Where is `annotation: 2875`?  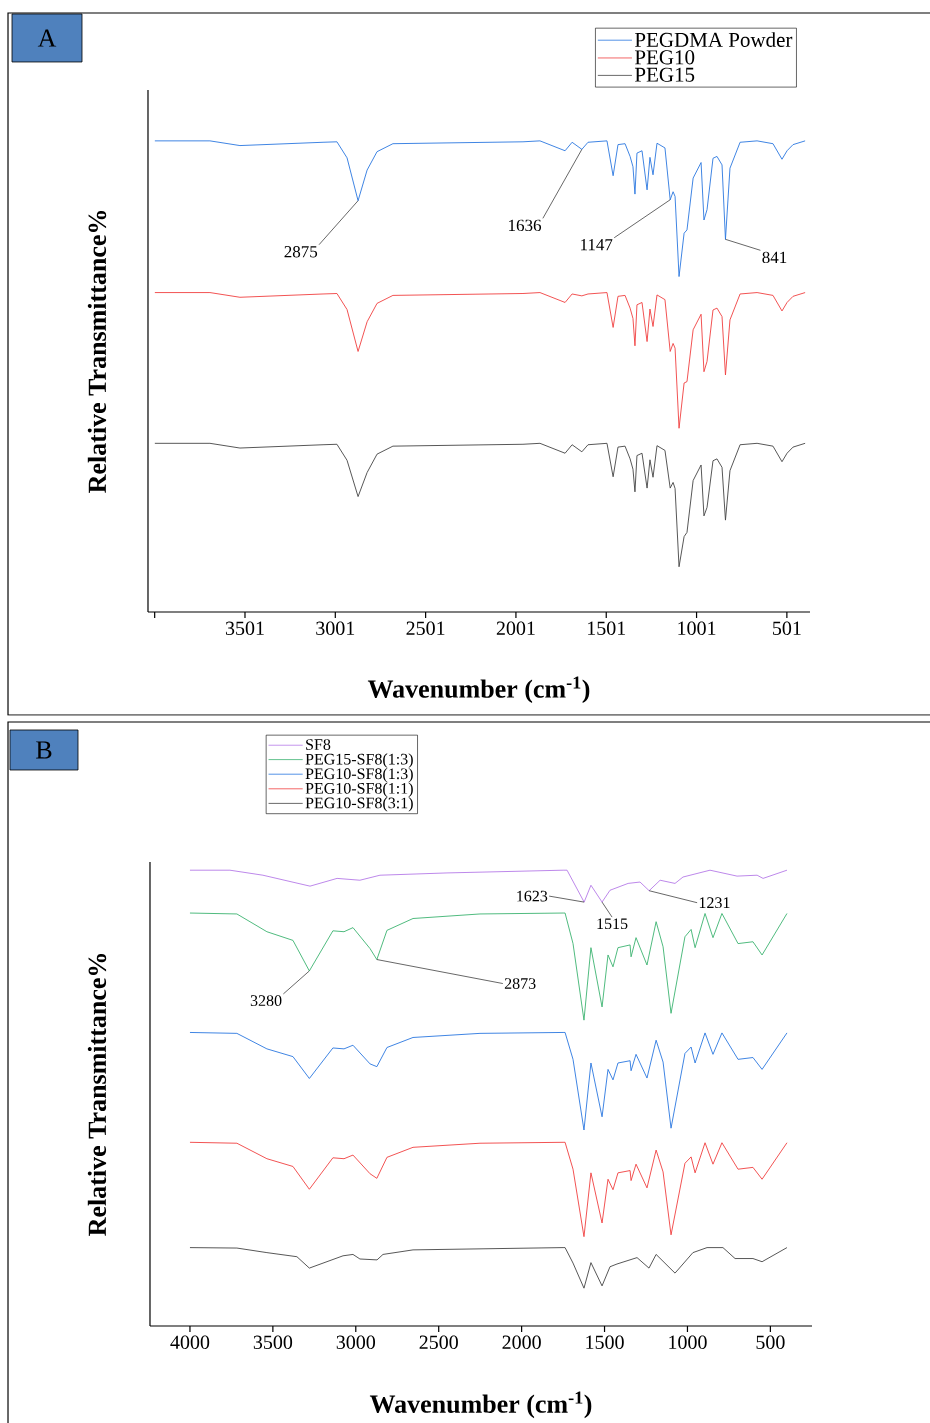
annotation: 2875 is located at coordinates (301, 252).